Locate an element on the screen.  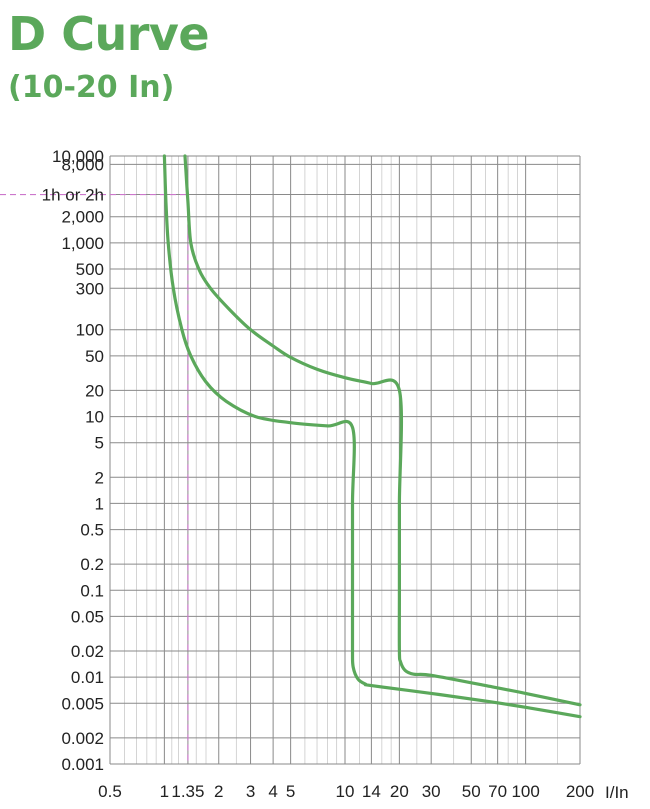
y-tick-label: 0.001 is located at coordinates (82, 764).